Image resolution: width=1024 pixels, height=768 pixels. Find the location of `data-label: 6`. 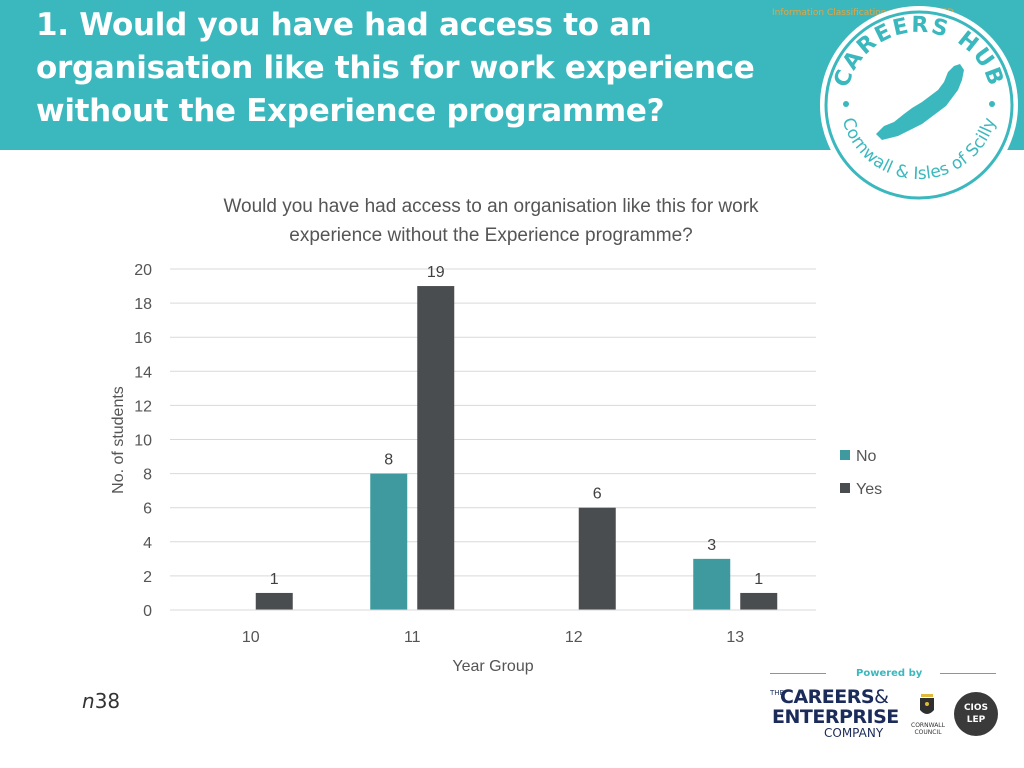

data-label: 6 is located at coordinates (597, 494).